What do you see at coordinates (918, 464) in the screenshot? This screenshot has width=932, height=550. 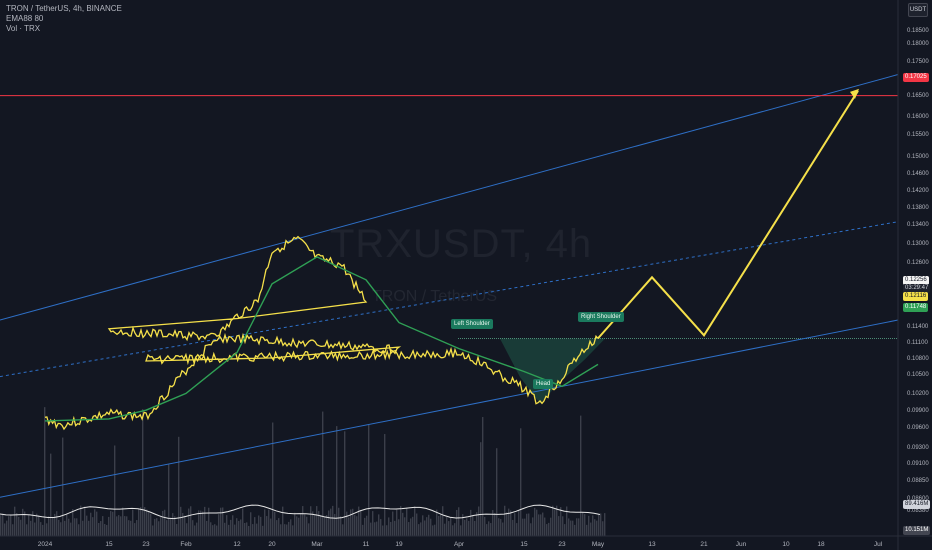 I see `y-tick-label: 0.09100` at bounding box center [918, 464].